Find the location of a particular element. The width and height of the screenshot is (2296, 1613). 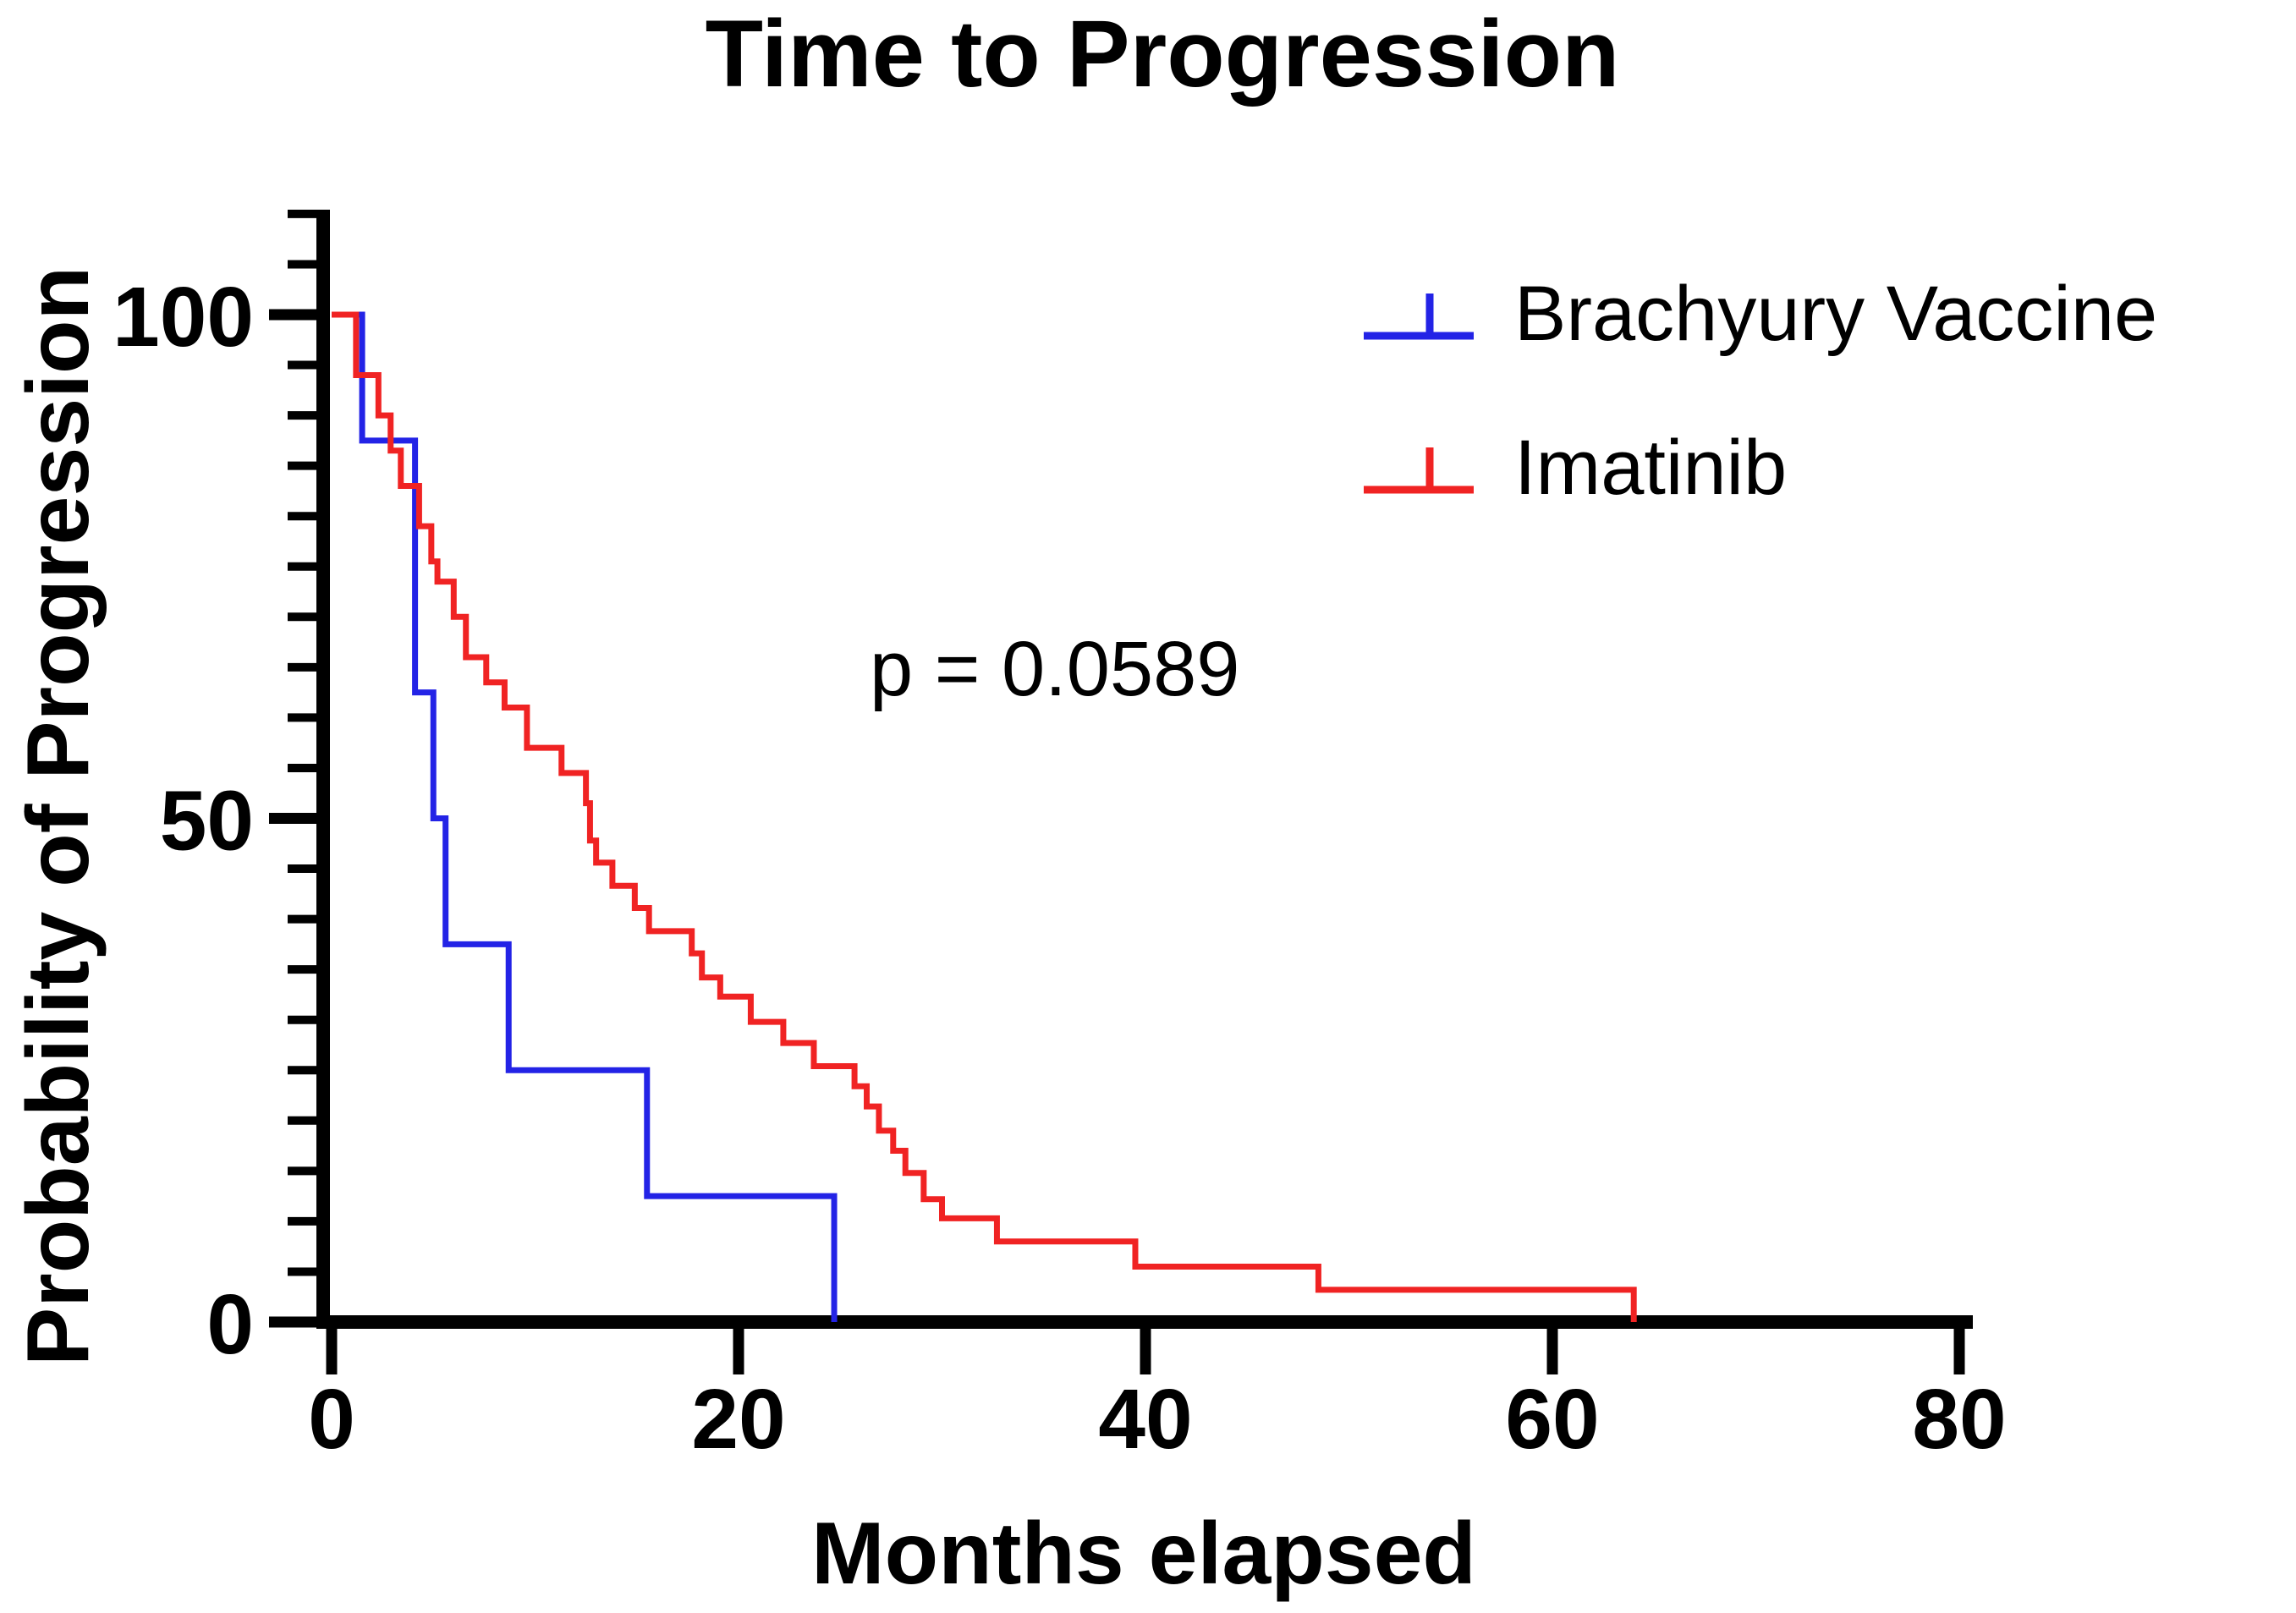

y-tick-label: 0 is located at coordinates (230, 1324).